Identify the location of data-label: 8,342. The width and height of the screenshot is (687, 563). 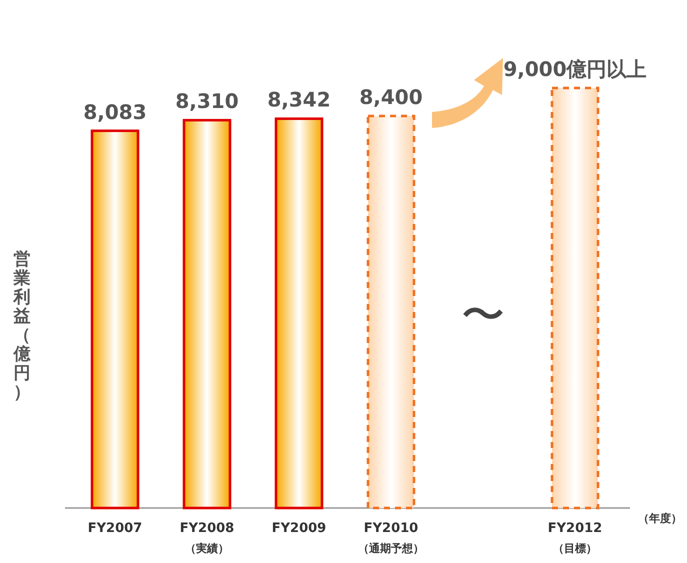
(299, 100).